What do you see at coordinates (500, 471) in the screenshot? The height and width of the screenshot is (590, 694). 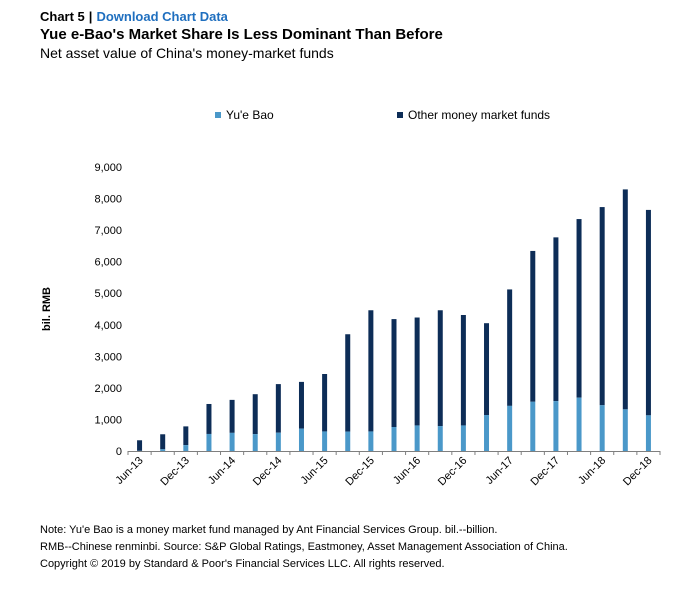 I see `x-tick-label: Jun-17` at bounding box center [500, 471].